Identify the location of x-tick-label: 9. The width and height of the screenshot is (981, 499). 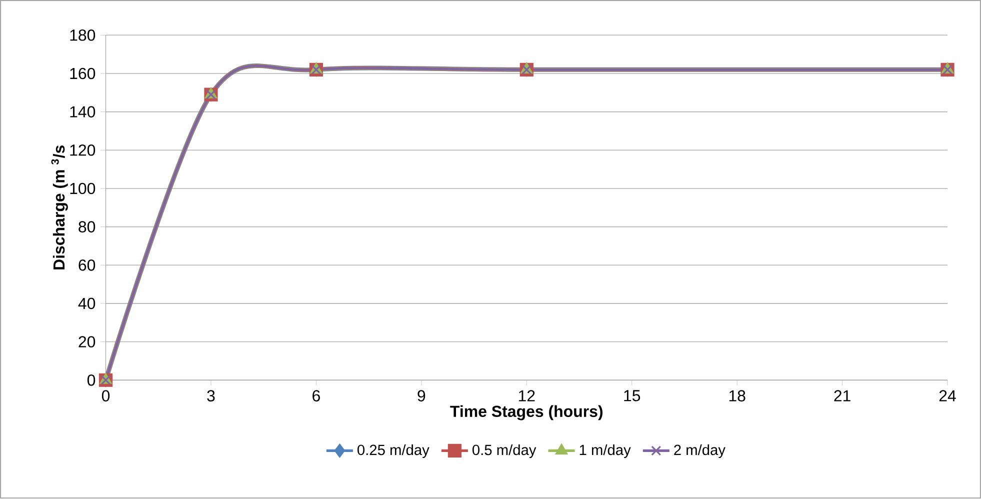
(422, 396).